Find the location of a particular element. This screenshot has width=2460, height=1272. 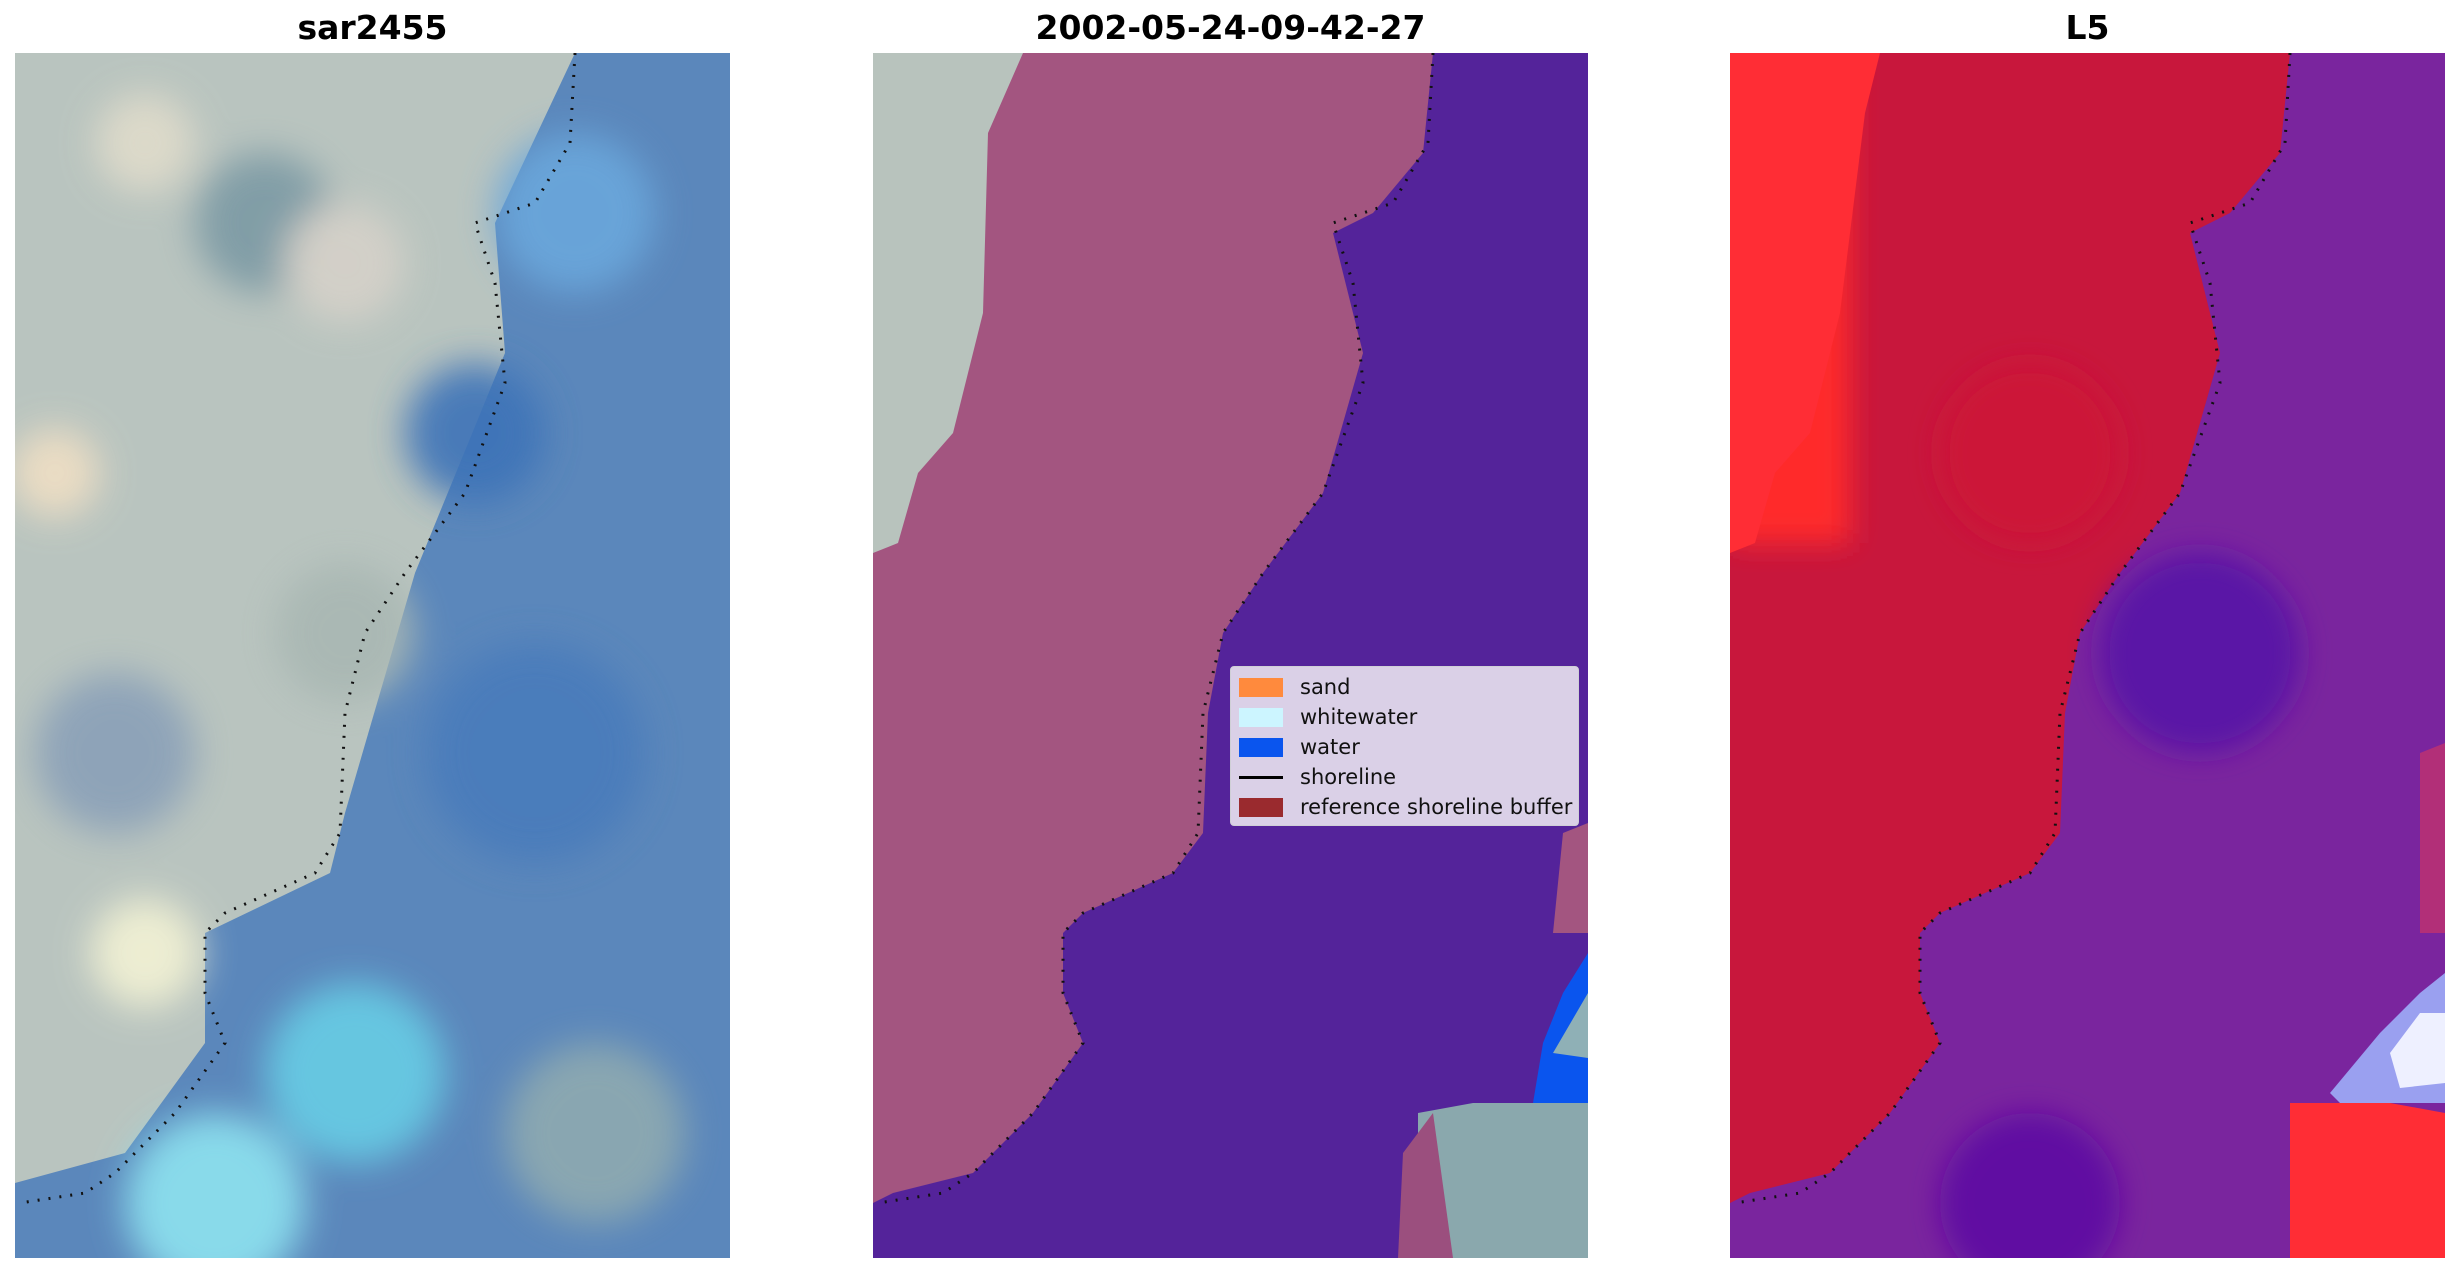

legend-item-shoreline: shoreline is located at coordinates (1317, 777).